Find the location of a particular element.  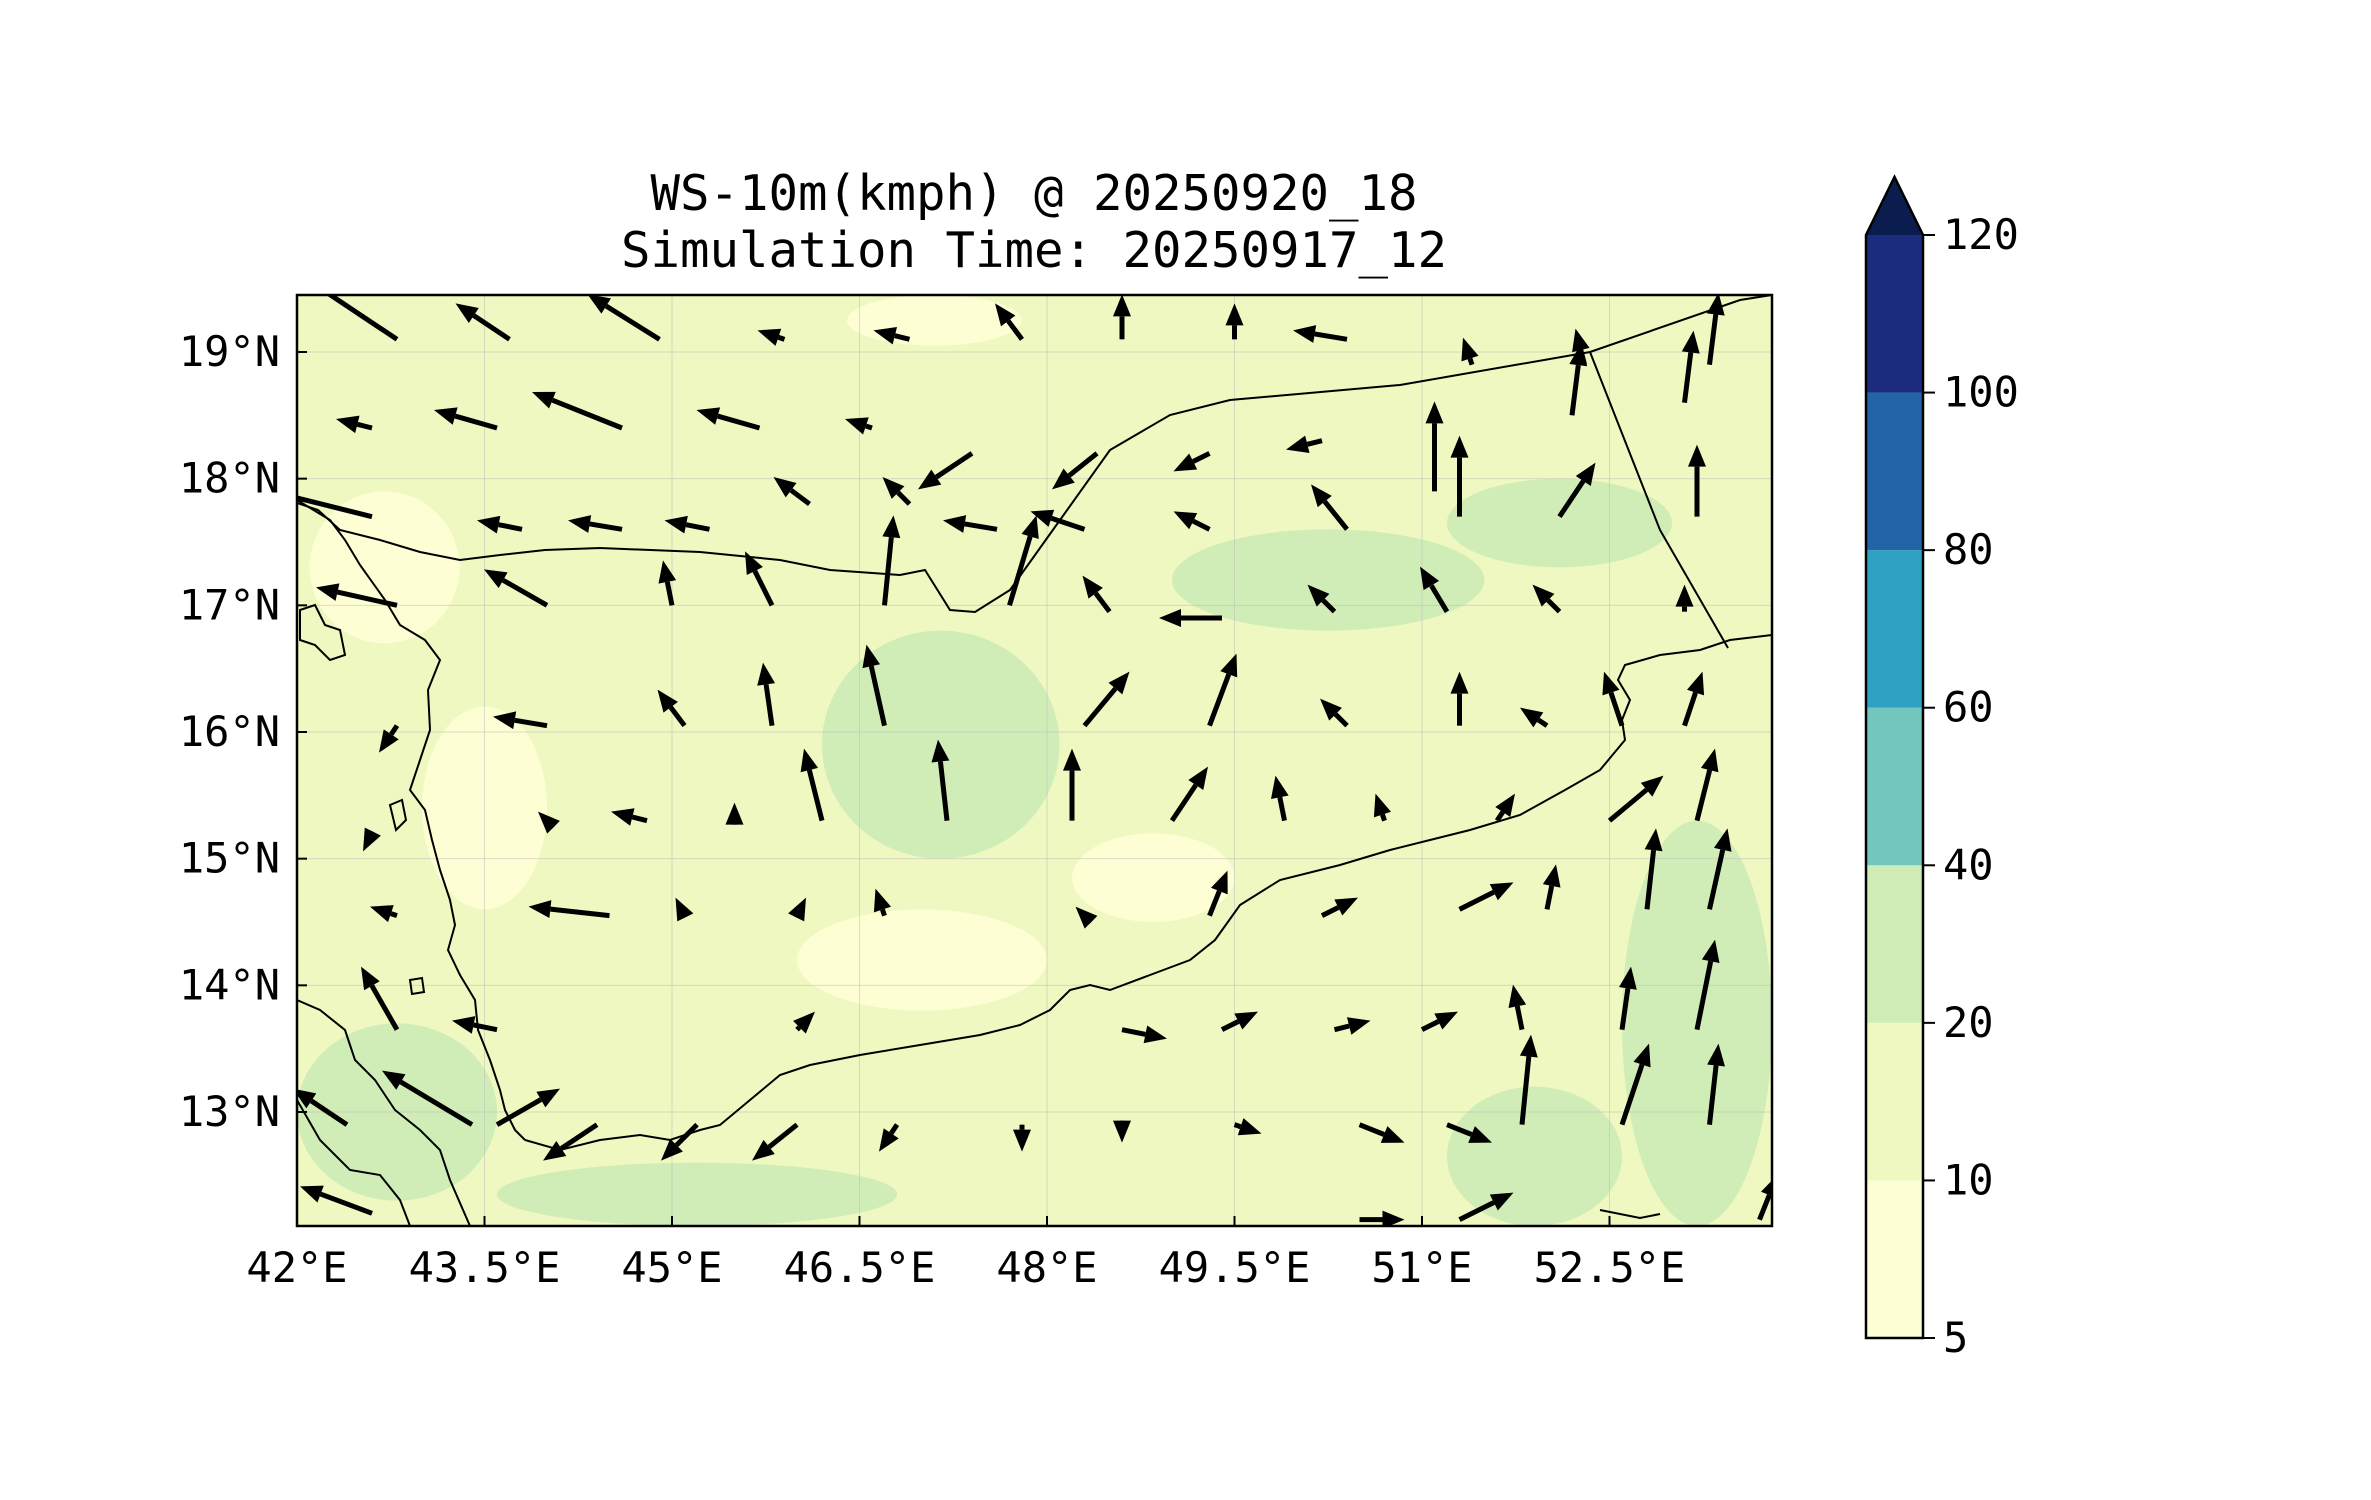

y-axis: 13°N 14°N 15°N 16°N 17°N 18°N 19°N is located at coordinates (243, 731).